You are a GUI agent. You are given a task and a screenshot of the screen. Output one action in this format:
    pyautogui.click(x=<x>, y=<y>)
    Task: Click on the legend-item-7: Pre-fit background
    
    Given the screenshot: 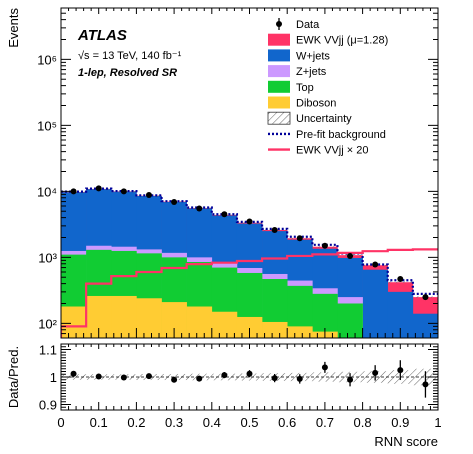 What is the action you would take?
    pyautogui.click(x=327, y=135)
    